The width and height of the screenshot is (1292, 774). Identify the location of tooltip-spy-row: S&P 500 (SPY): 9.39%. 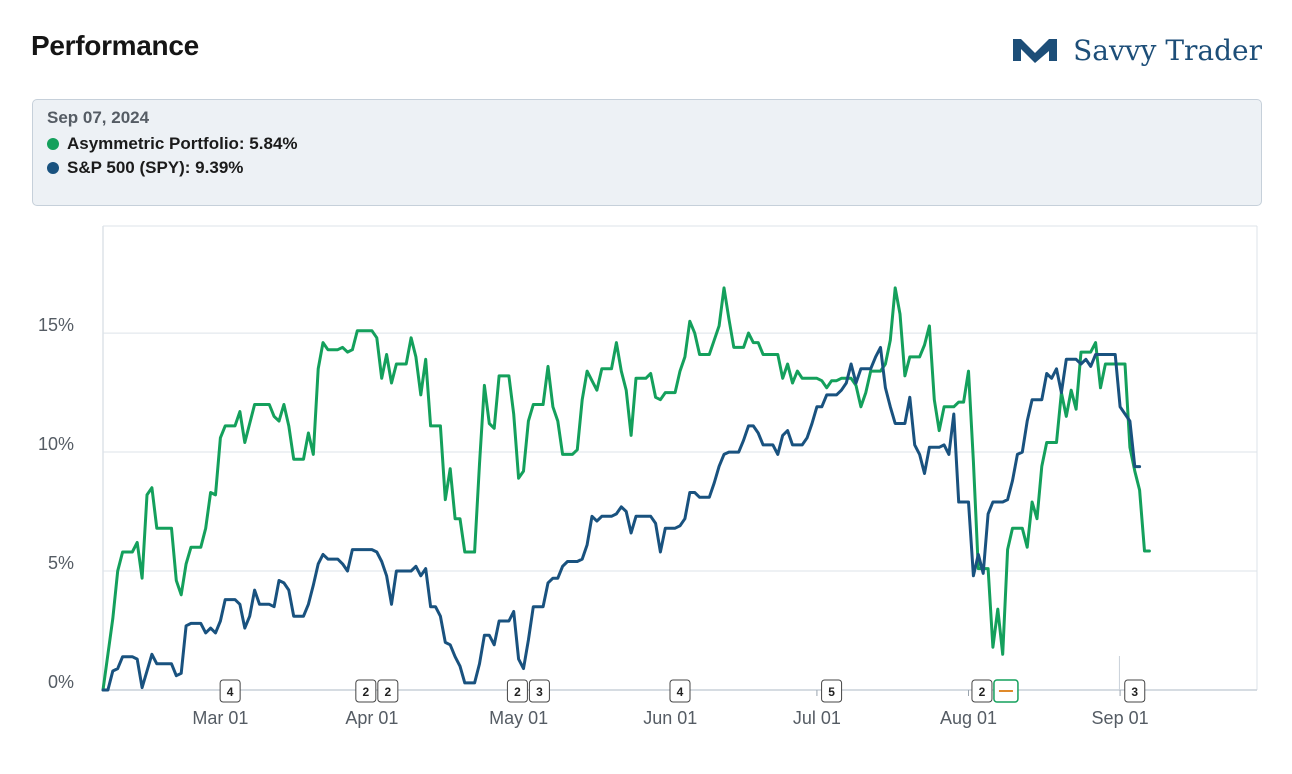
(647, 168).